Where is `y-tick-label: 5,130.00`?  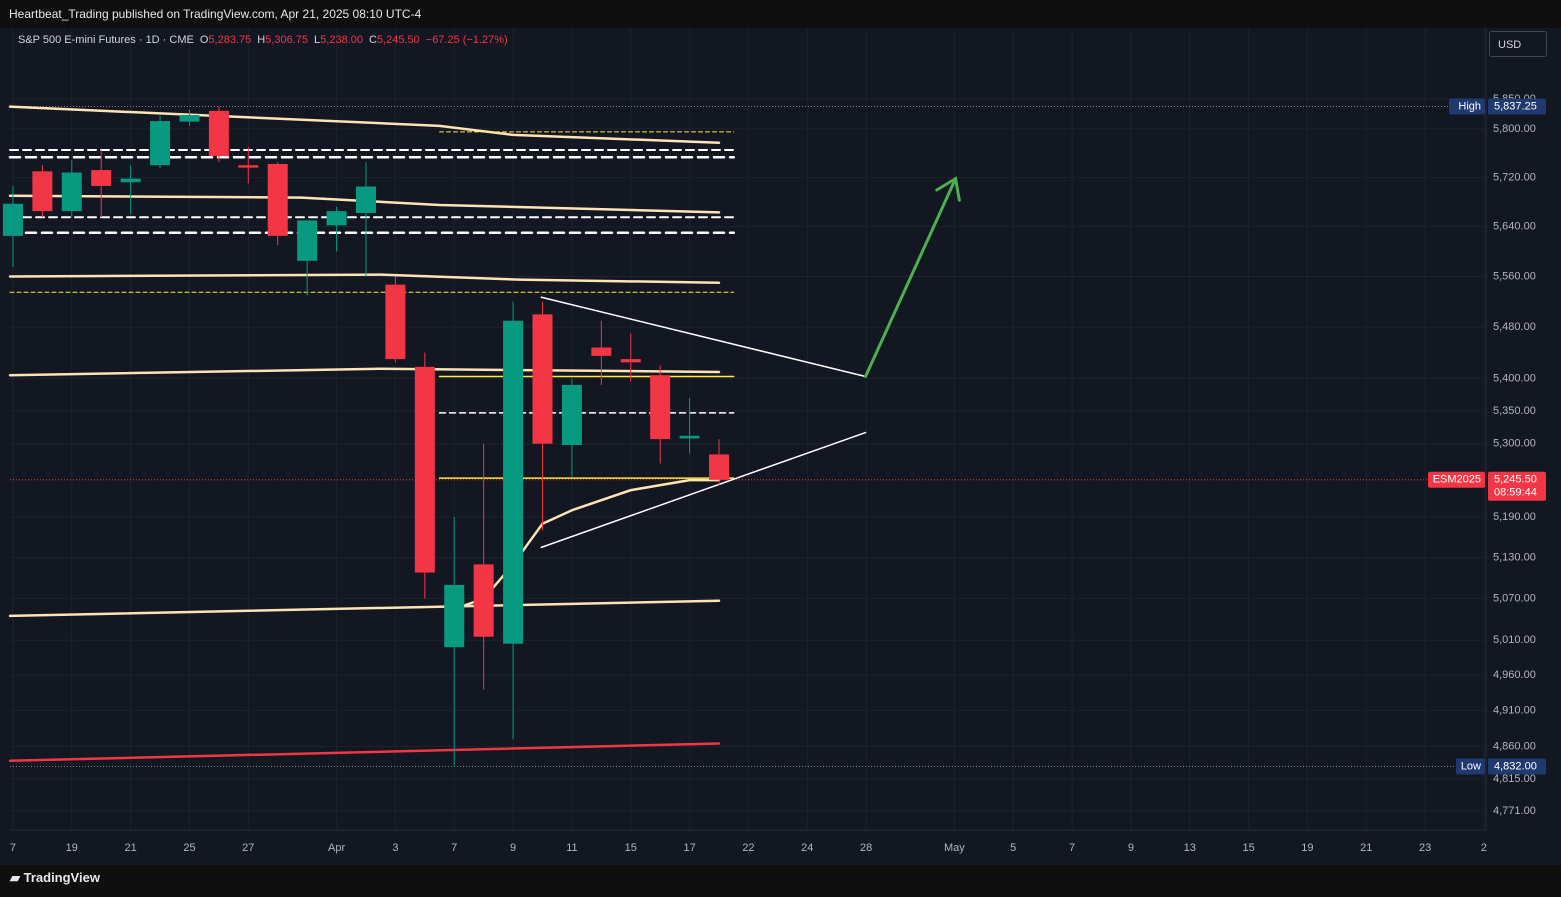 y-tick-label: 5,130.00 is located at coordinates (1514, 557).